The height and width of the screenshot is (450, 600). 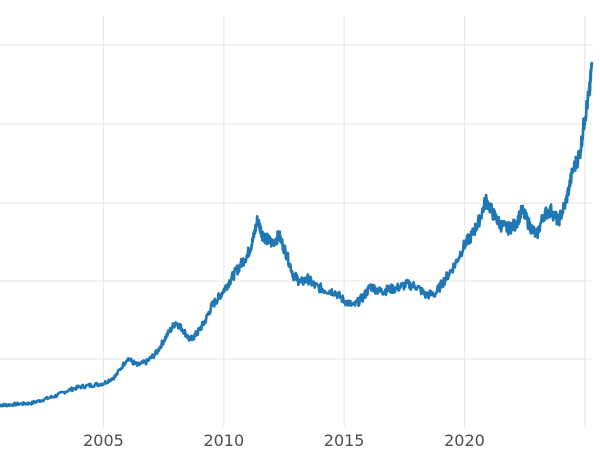 I want to click on x-tick-label-2010: 2010, so click(x=223, y=440).